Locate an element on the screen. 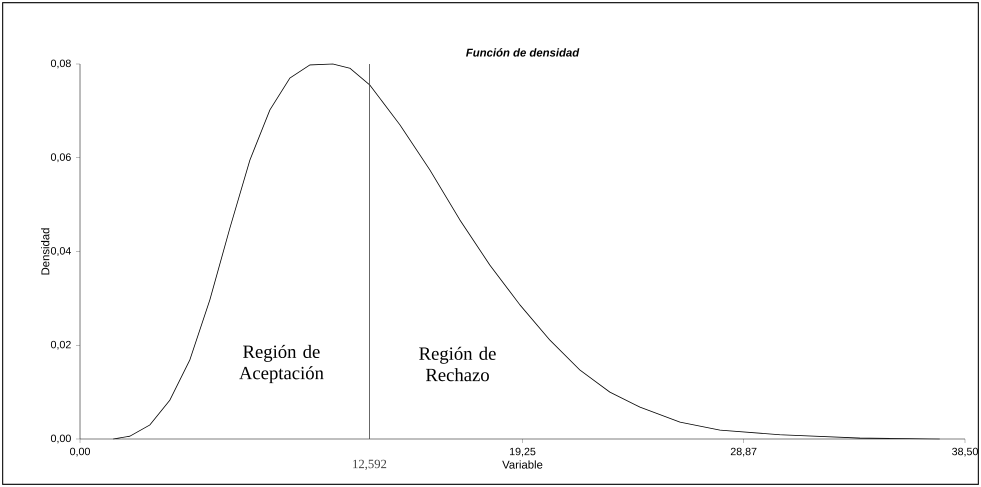  x-tick-label: 19,25 is located at coordinates (523, 452).